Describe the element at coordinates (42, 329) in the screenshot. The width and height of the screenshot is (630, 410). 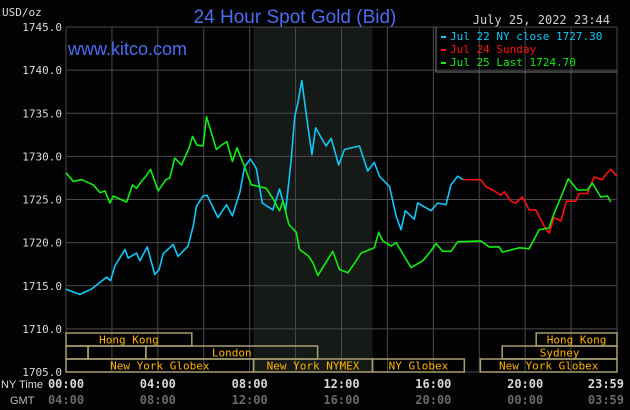
I see `y-tick-label: 1710.0` at that location.